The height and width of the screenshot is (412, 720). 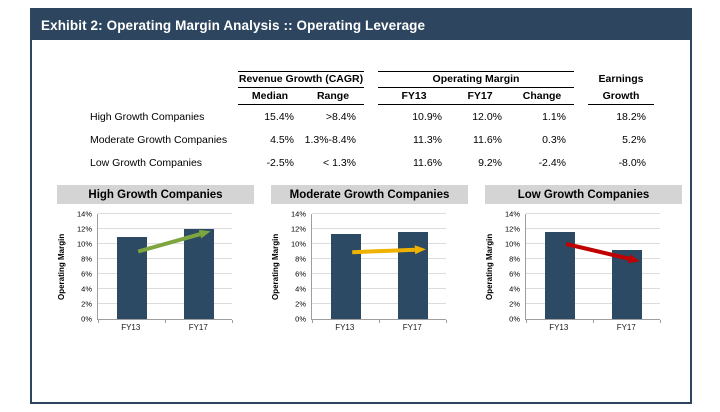 I want to click on earnings-header-line2: Growth, so click(x=621, y=95).